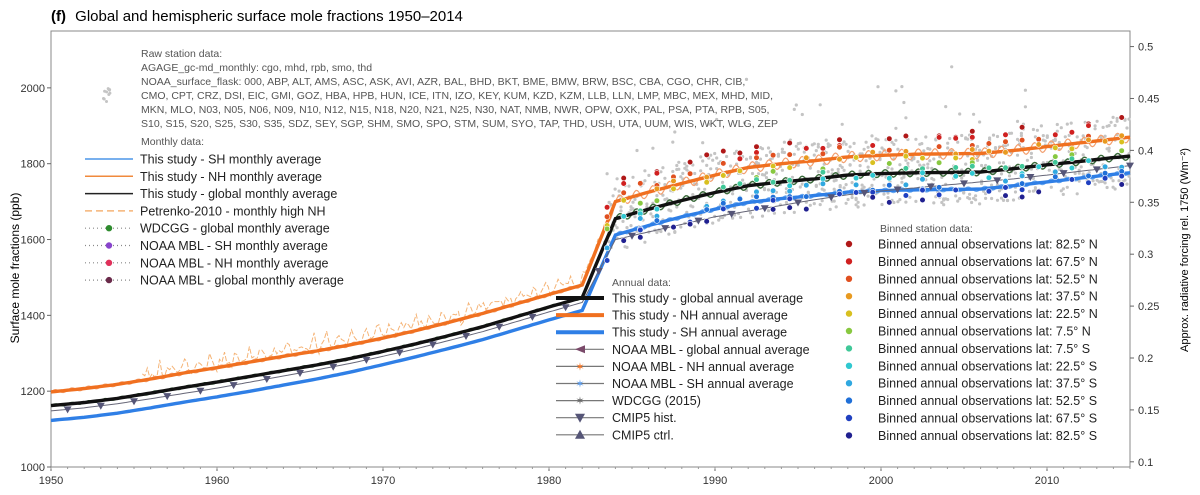  I want to click on binned-legend-marker, so click(849, 296).